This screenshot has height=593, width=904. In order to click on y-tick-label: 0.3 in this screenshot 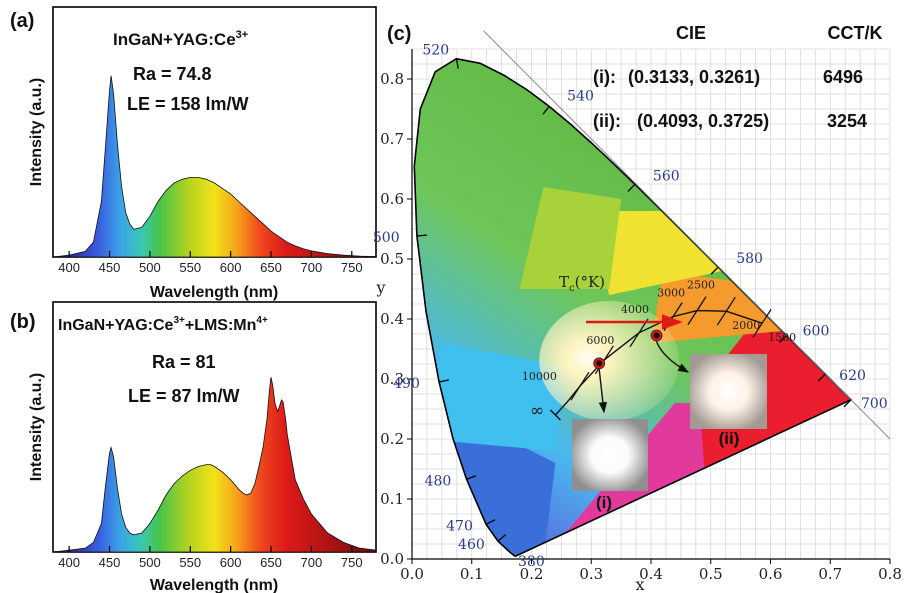, I will do `click(392, 379)`.